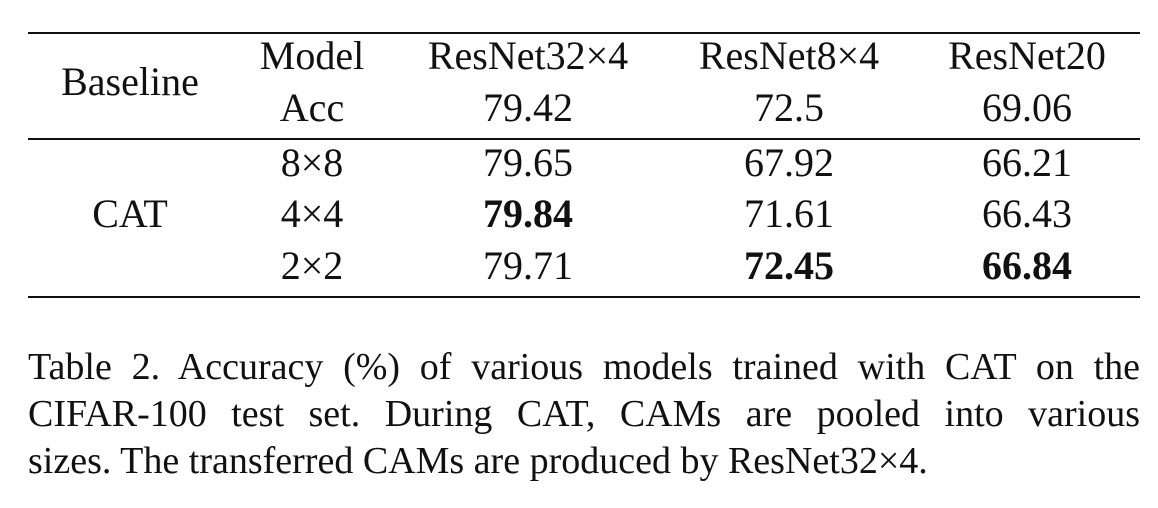  Describe the element at coordinates (528, 55) in the screenshot. I see `column-header-resnet32x4: ResNet32×4` at that location.